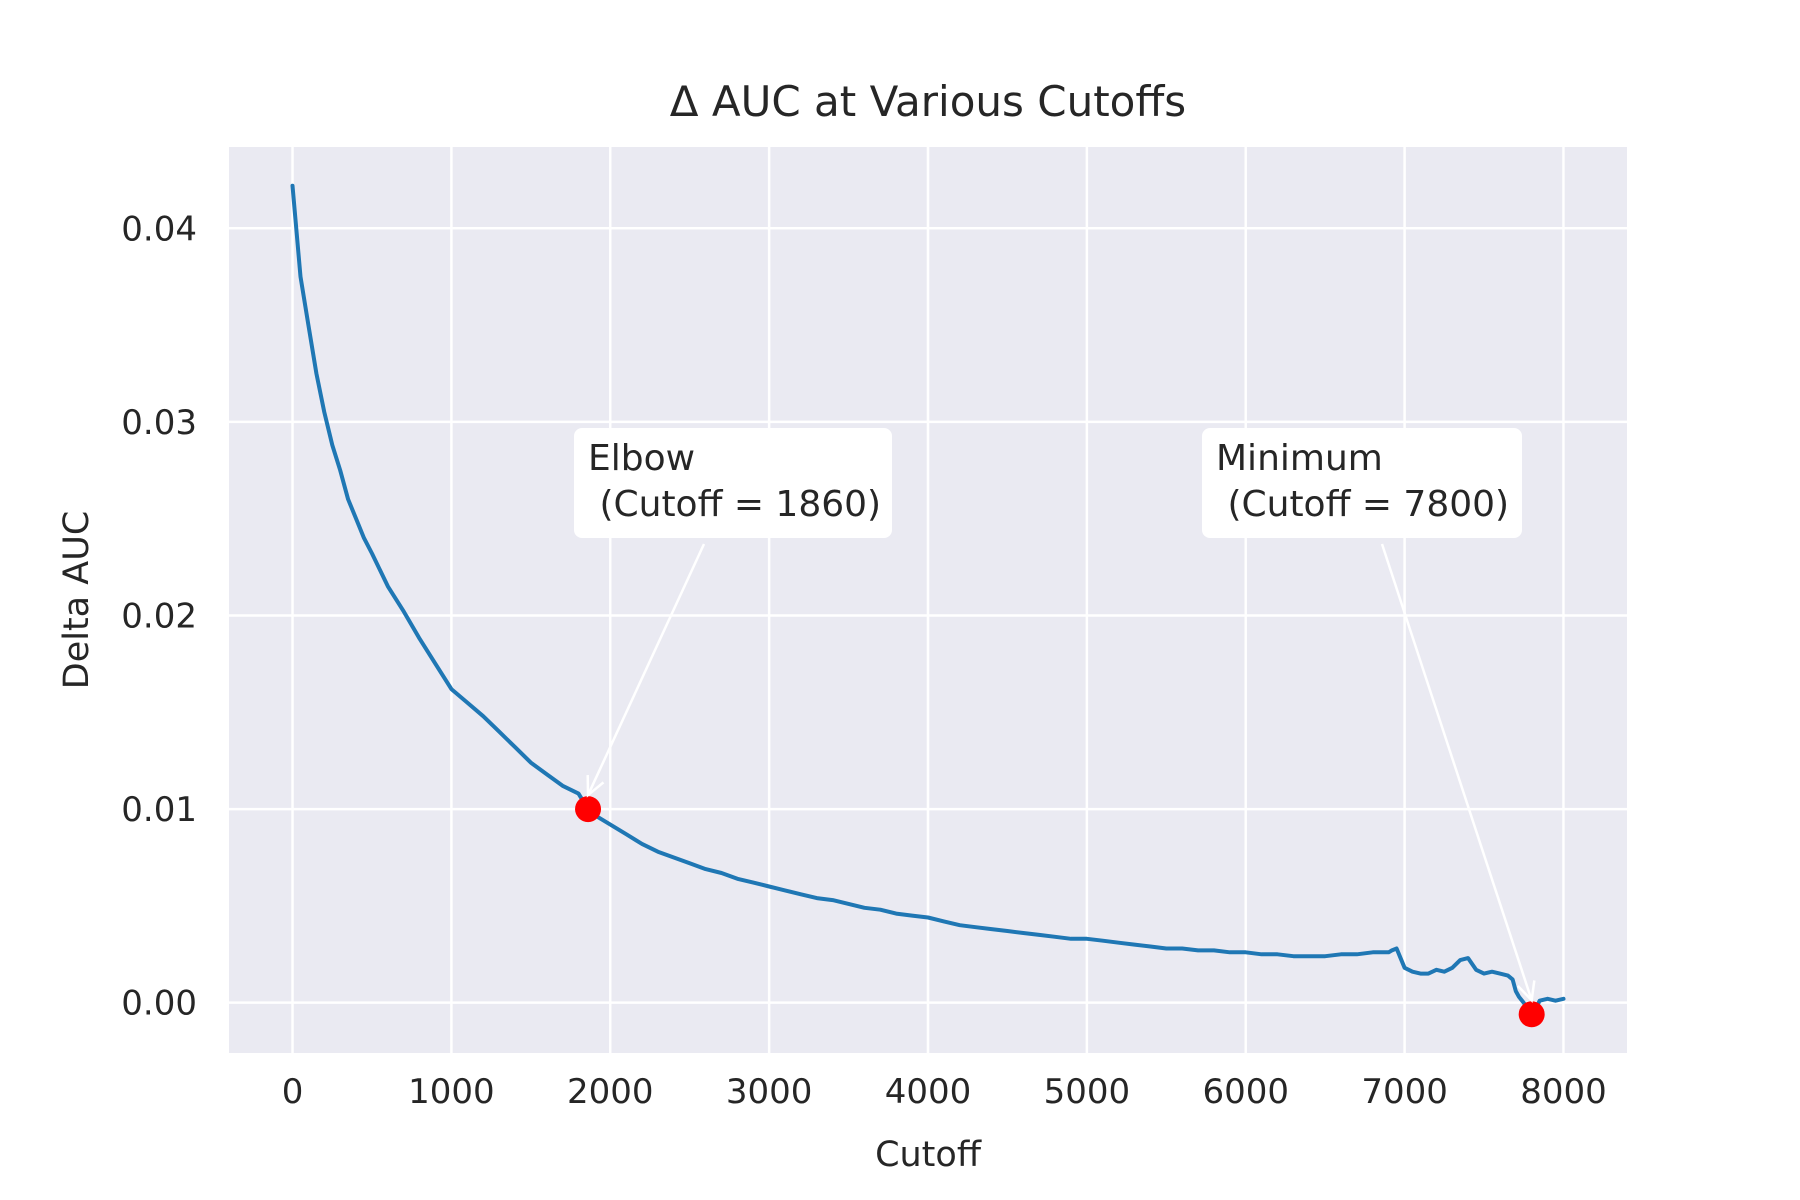  I want to click on y-tick-label: 0.04, so click(159, 229).